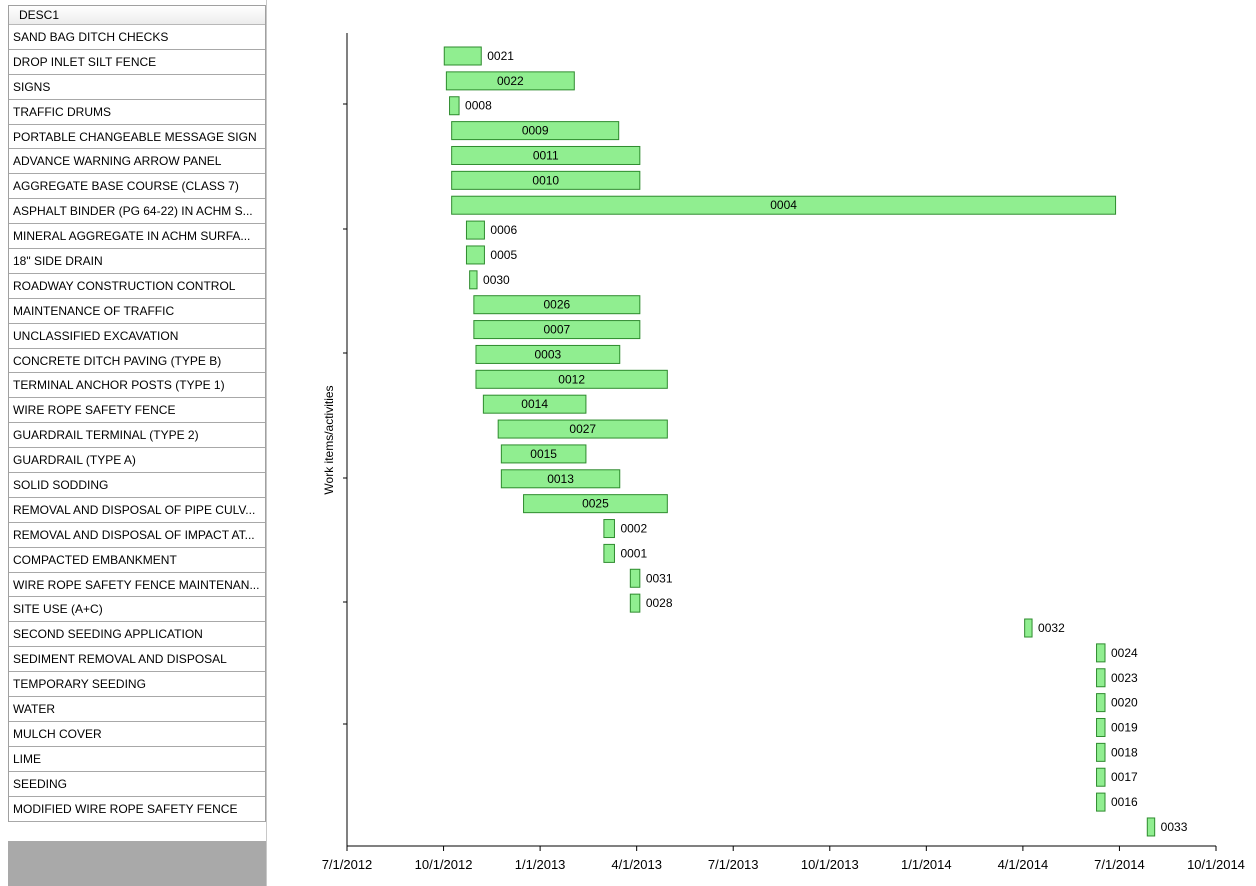 This screenshot has width=1256, height=886. What do you see at coordinates (137, 336) in the screenshot?
I see `grid-row: UNCLASSIFIED EXCAVATION` at bounding box center [137, 336].